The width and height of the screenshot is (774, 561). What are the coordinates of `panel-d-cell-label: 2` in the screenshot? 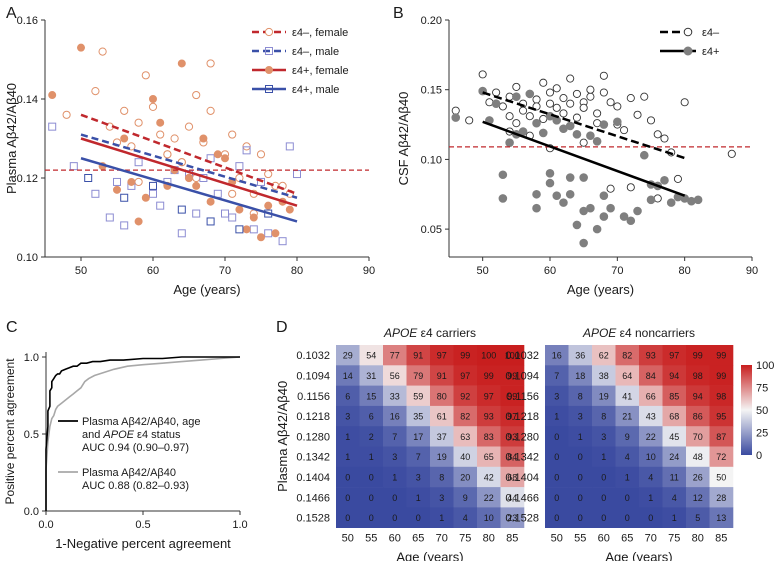 It's located at (371, 437).